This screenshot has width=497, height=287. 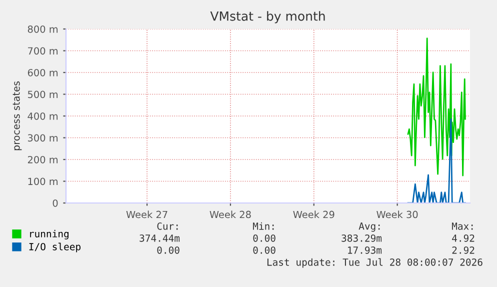 What do you see at coordinates (462, 226) in the screenshot?
I see `text: Max:` at bounding box center [462, 226].